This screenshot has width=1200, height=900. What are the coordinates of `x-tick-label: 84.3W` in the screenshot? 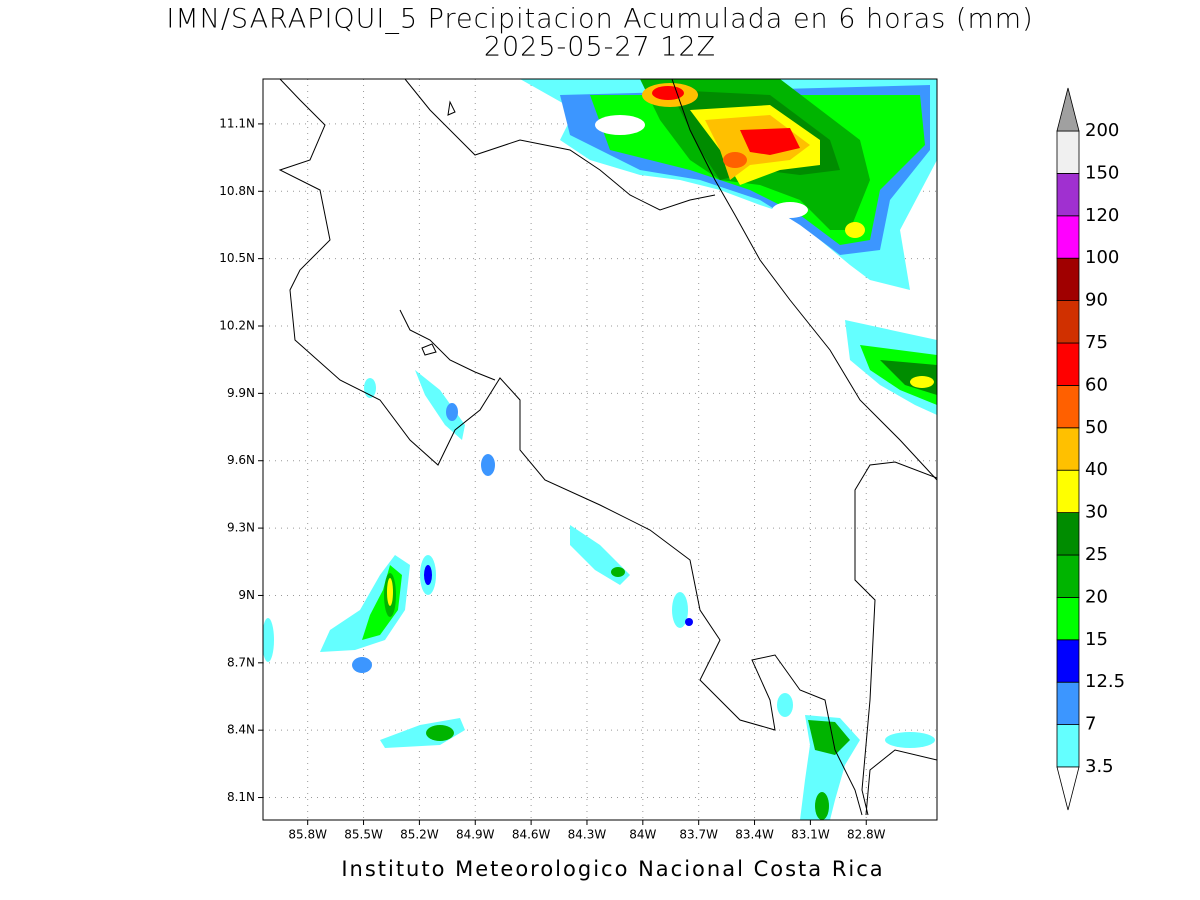 It's located at (587, 835).